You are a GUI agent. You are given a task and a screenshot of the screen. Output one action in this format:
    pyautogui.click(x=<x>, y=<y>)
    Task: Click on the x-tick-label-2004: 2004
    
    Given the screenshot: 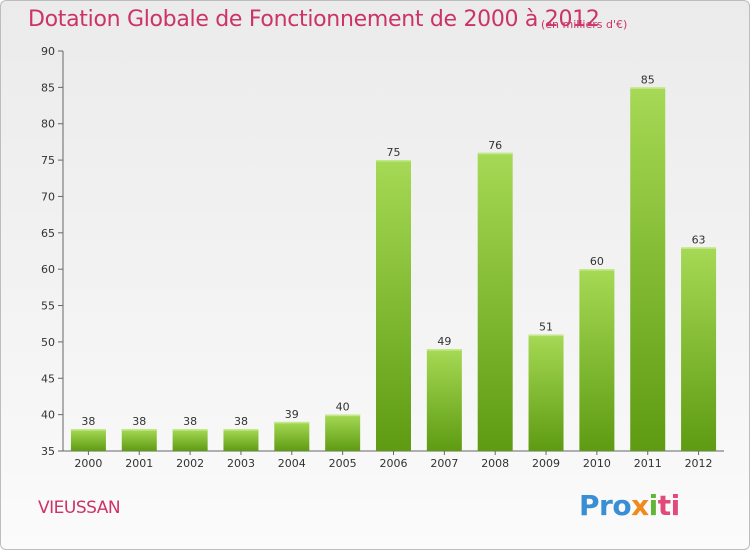 What is the action you would take?
    pyautogui.click(x=292, y=463)
    